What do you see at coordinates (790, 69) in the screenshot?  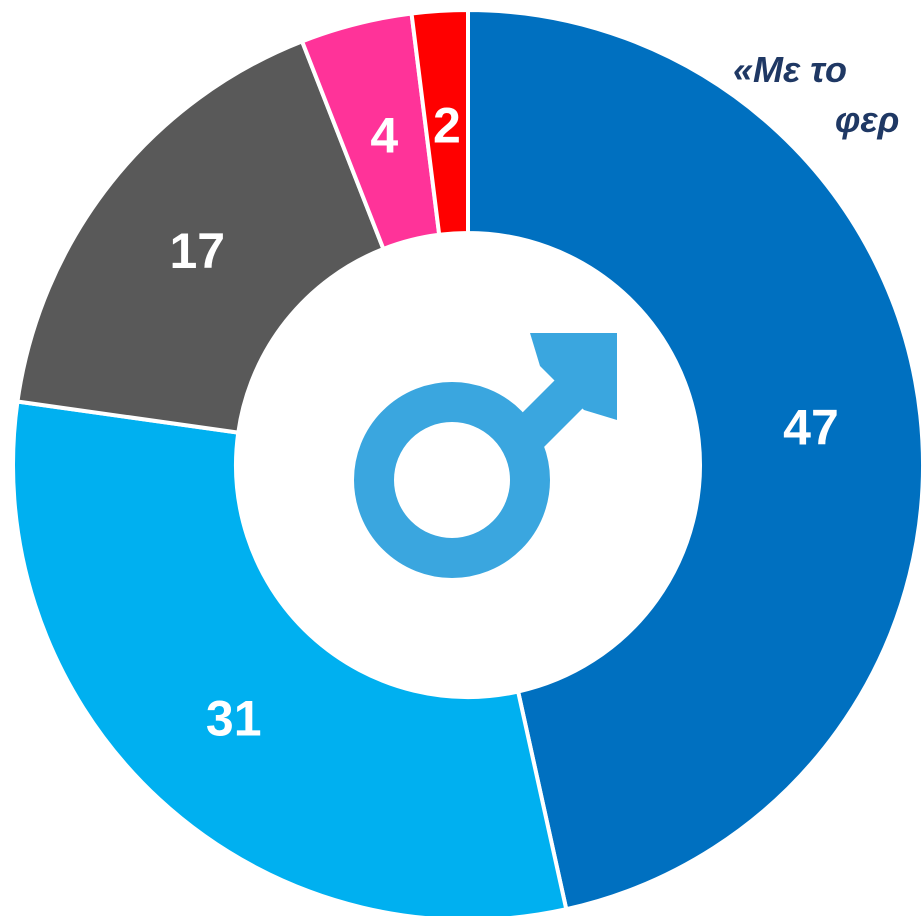 I see `title-line: «Με το` at bounding box center [790, 69].